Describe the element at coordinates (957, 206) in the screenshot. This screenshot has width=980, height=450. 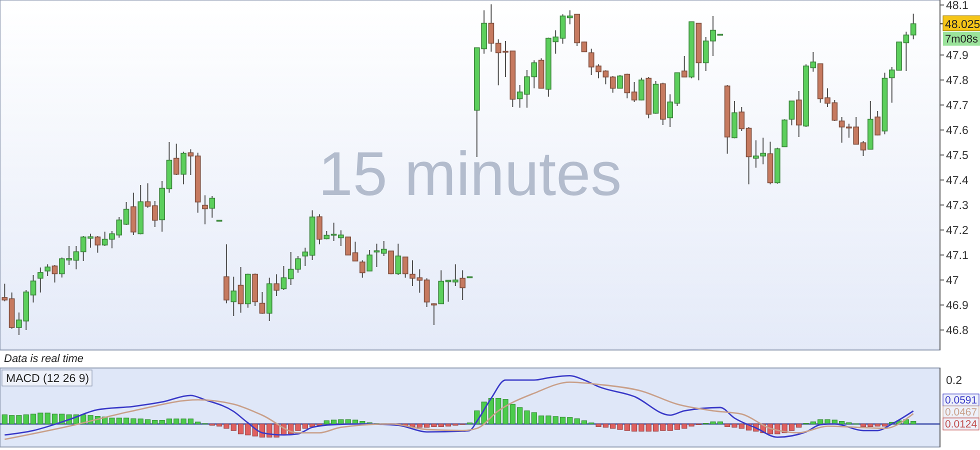
I see `y-tick-label: 47.3` at that location.